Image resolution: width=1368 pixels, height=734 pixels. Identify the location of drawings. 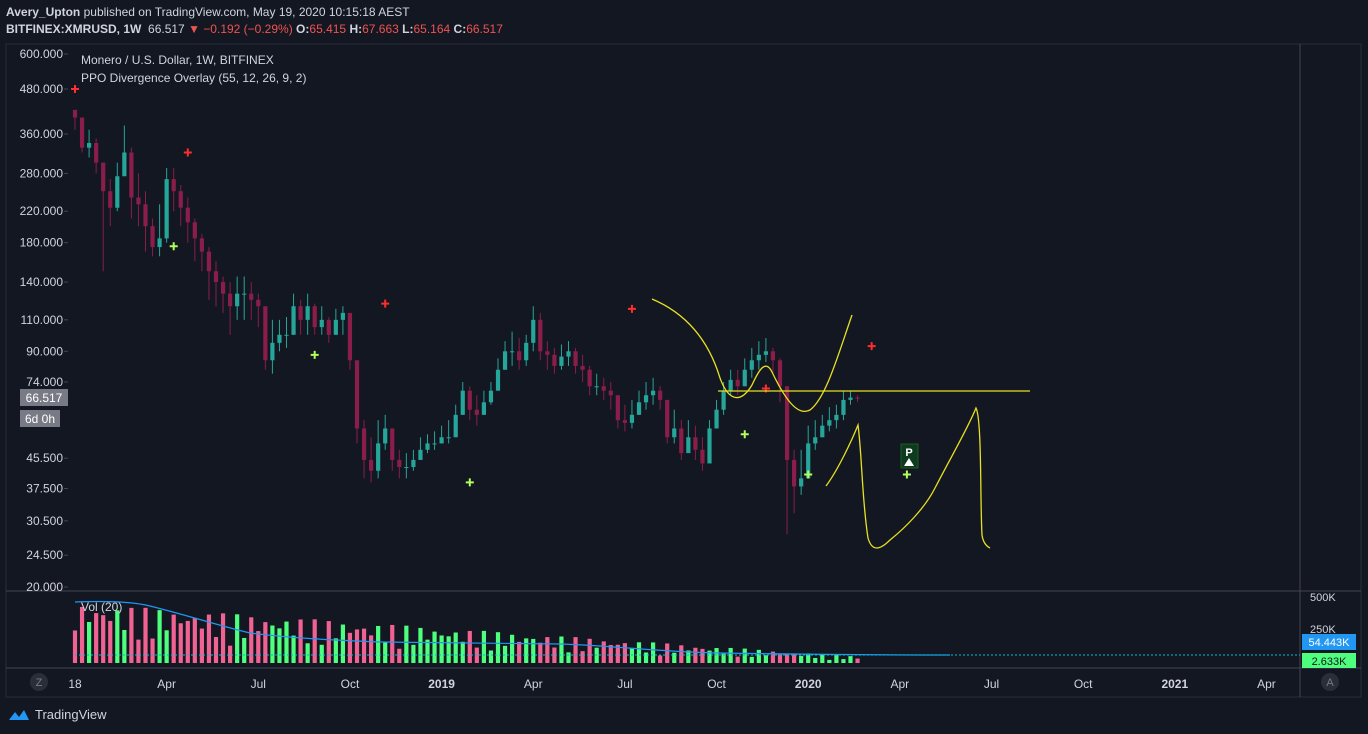
(840, 423).